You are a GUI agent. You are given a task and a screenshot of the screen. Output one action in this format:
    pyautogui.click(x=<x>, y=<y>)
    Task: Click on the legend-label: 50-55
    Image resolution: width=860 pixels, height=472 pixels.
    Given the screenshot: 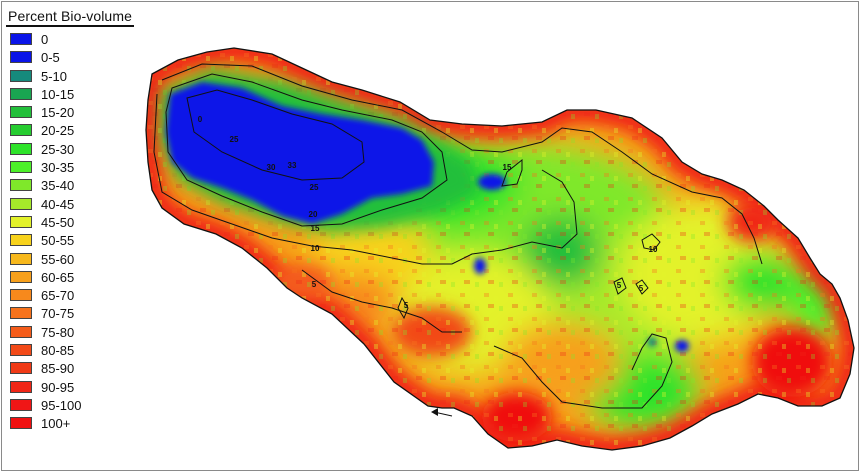 What is the action you would take?
    pyautogui.click(x=58, y=241)
    